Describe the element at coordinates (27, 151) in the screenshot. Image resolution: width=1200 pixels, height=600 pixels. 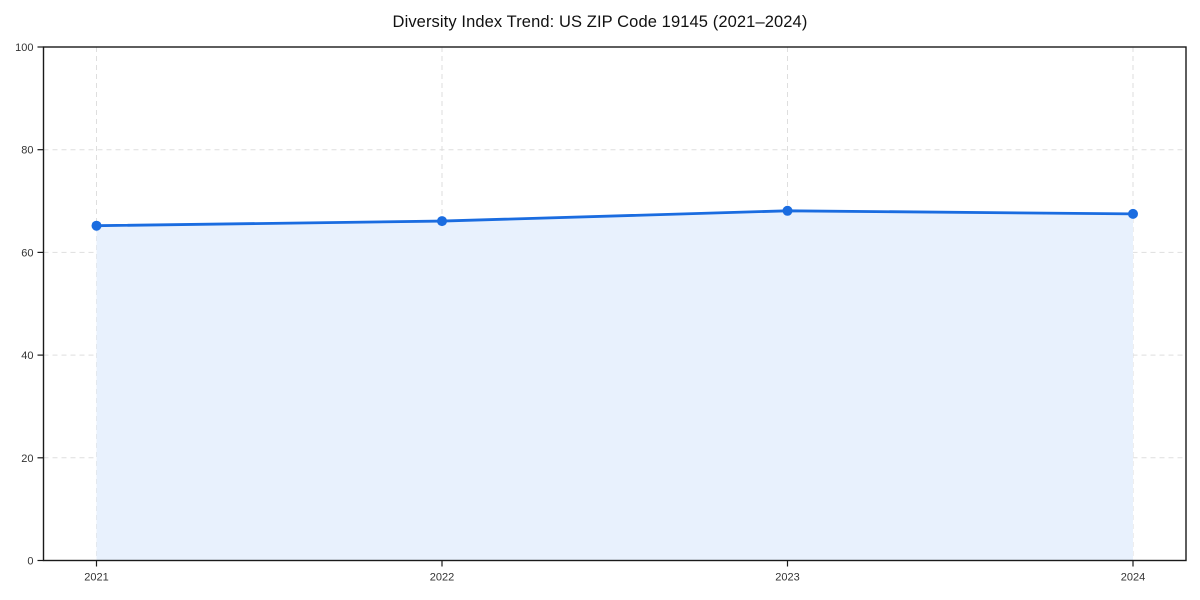
I see `y-tick-label: 80` at that location.